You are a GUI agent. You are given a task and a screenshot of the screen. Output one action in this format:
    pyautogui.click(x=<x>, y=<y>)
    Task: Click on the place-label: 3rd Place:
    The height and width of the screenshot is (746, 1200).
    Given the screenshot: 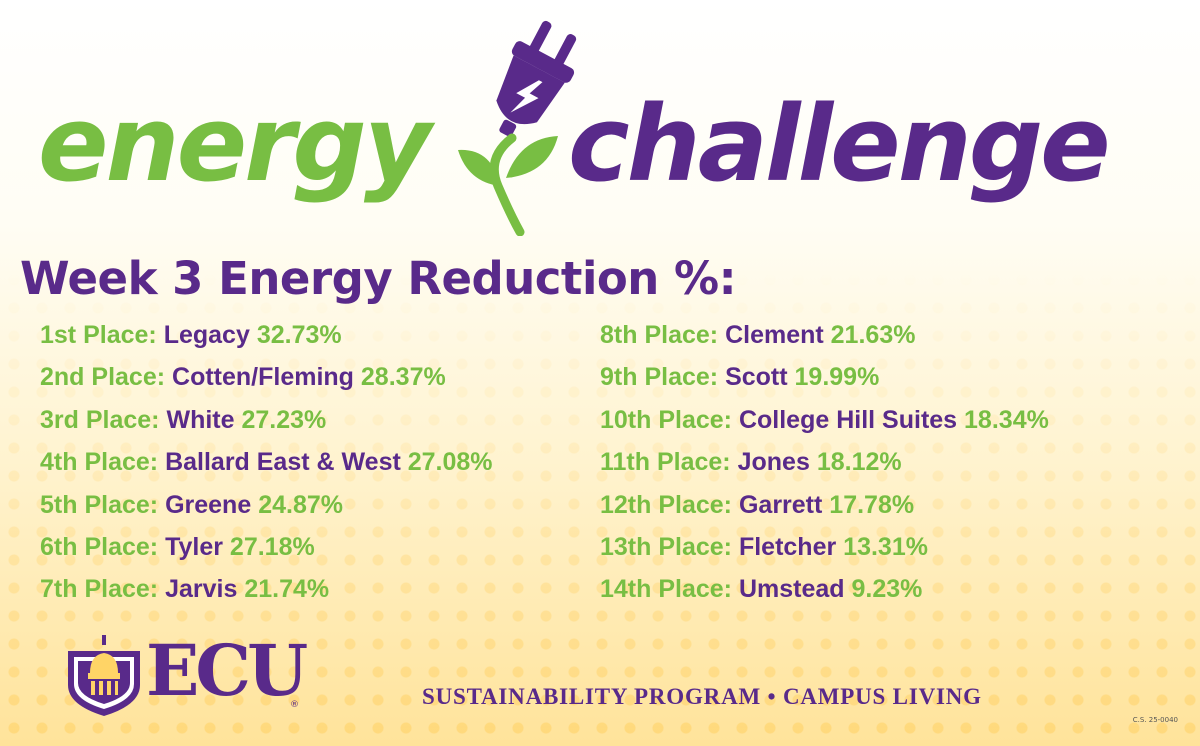 What is the action you would take?
    pyautogui.click(x=100, y=419)
    